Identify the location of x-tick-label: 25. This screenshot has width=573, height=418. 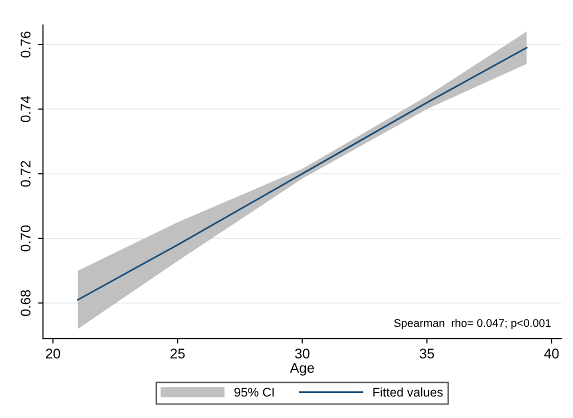
(177, 353).